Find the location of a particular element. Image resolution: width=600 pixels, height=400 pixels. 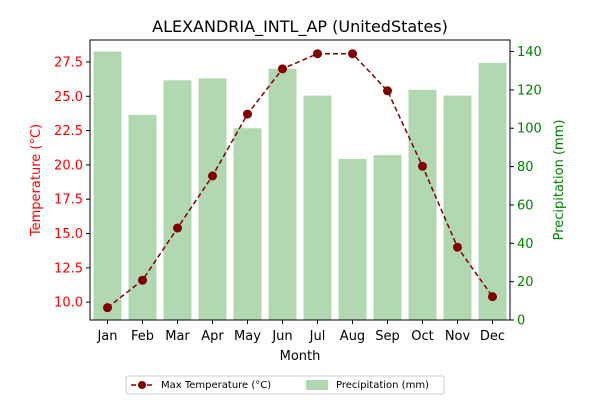

x-axis-label: Month is located at coordinates (300, 356).